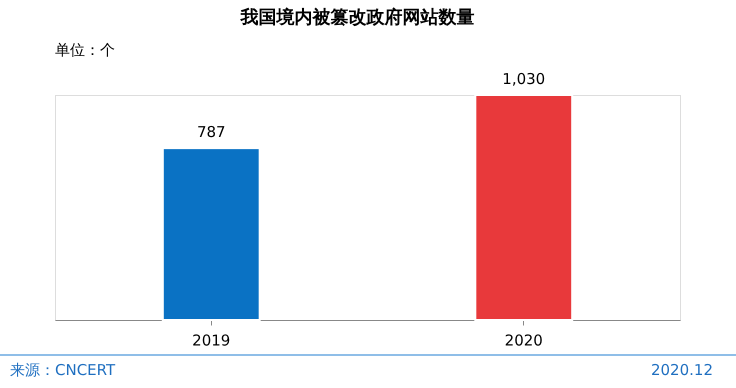  Describe the element at coordinates (681, 370) in the screenshot. I see `text: 2020.12` at that location.